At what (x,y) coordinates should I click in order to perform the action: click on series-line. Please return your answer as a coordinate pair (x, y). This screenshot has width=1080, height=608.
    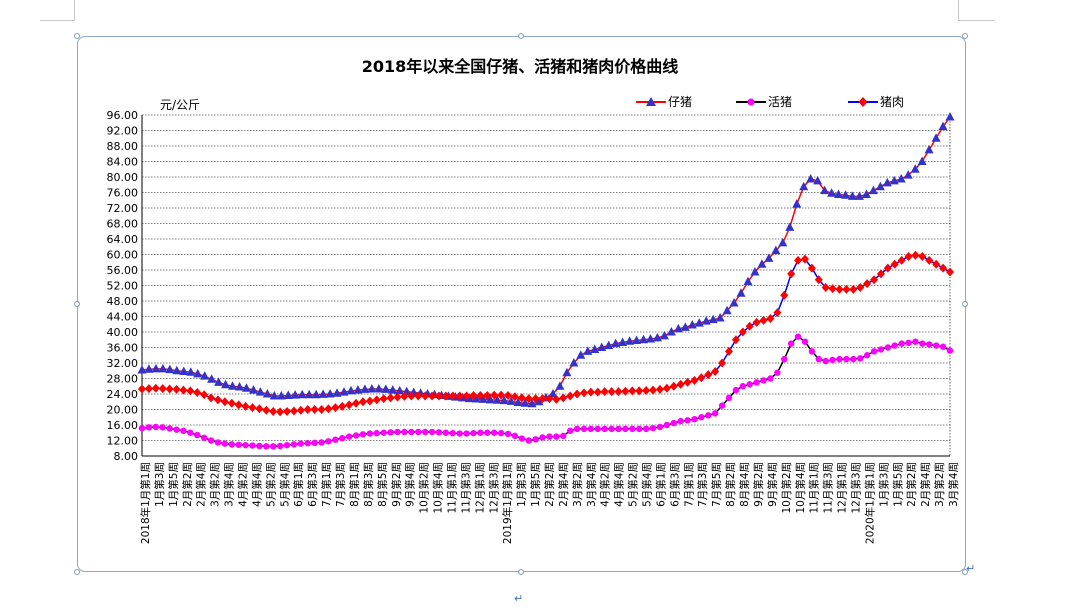
    Looking at the image, I should click on (546, 391).